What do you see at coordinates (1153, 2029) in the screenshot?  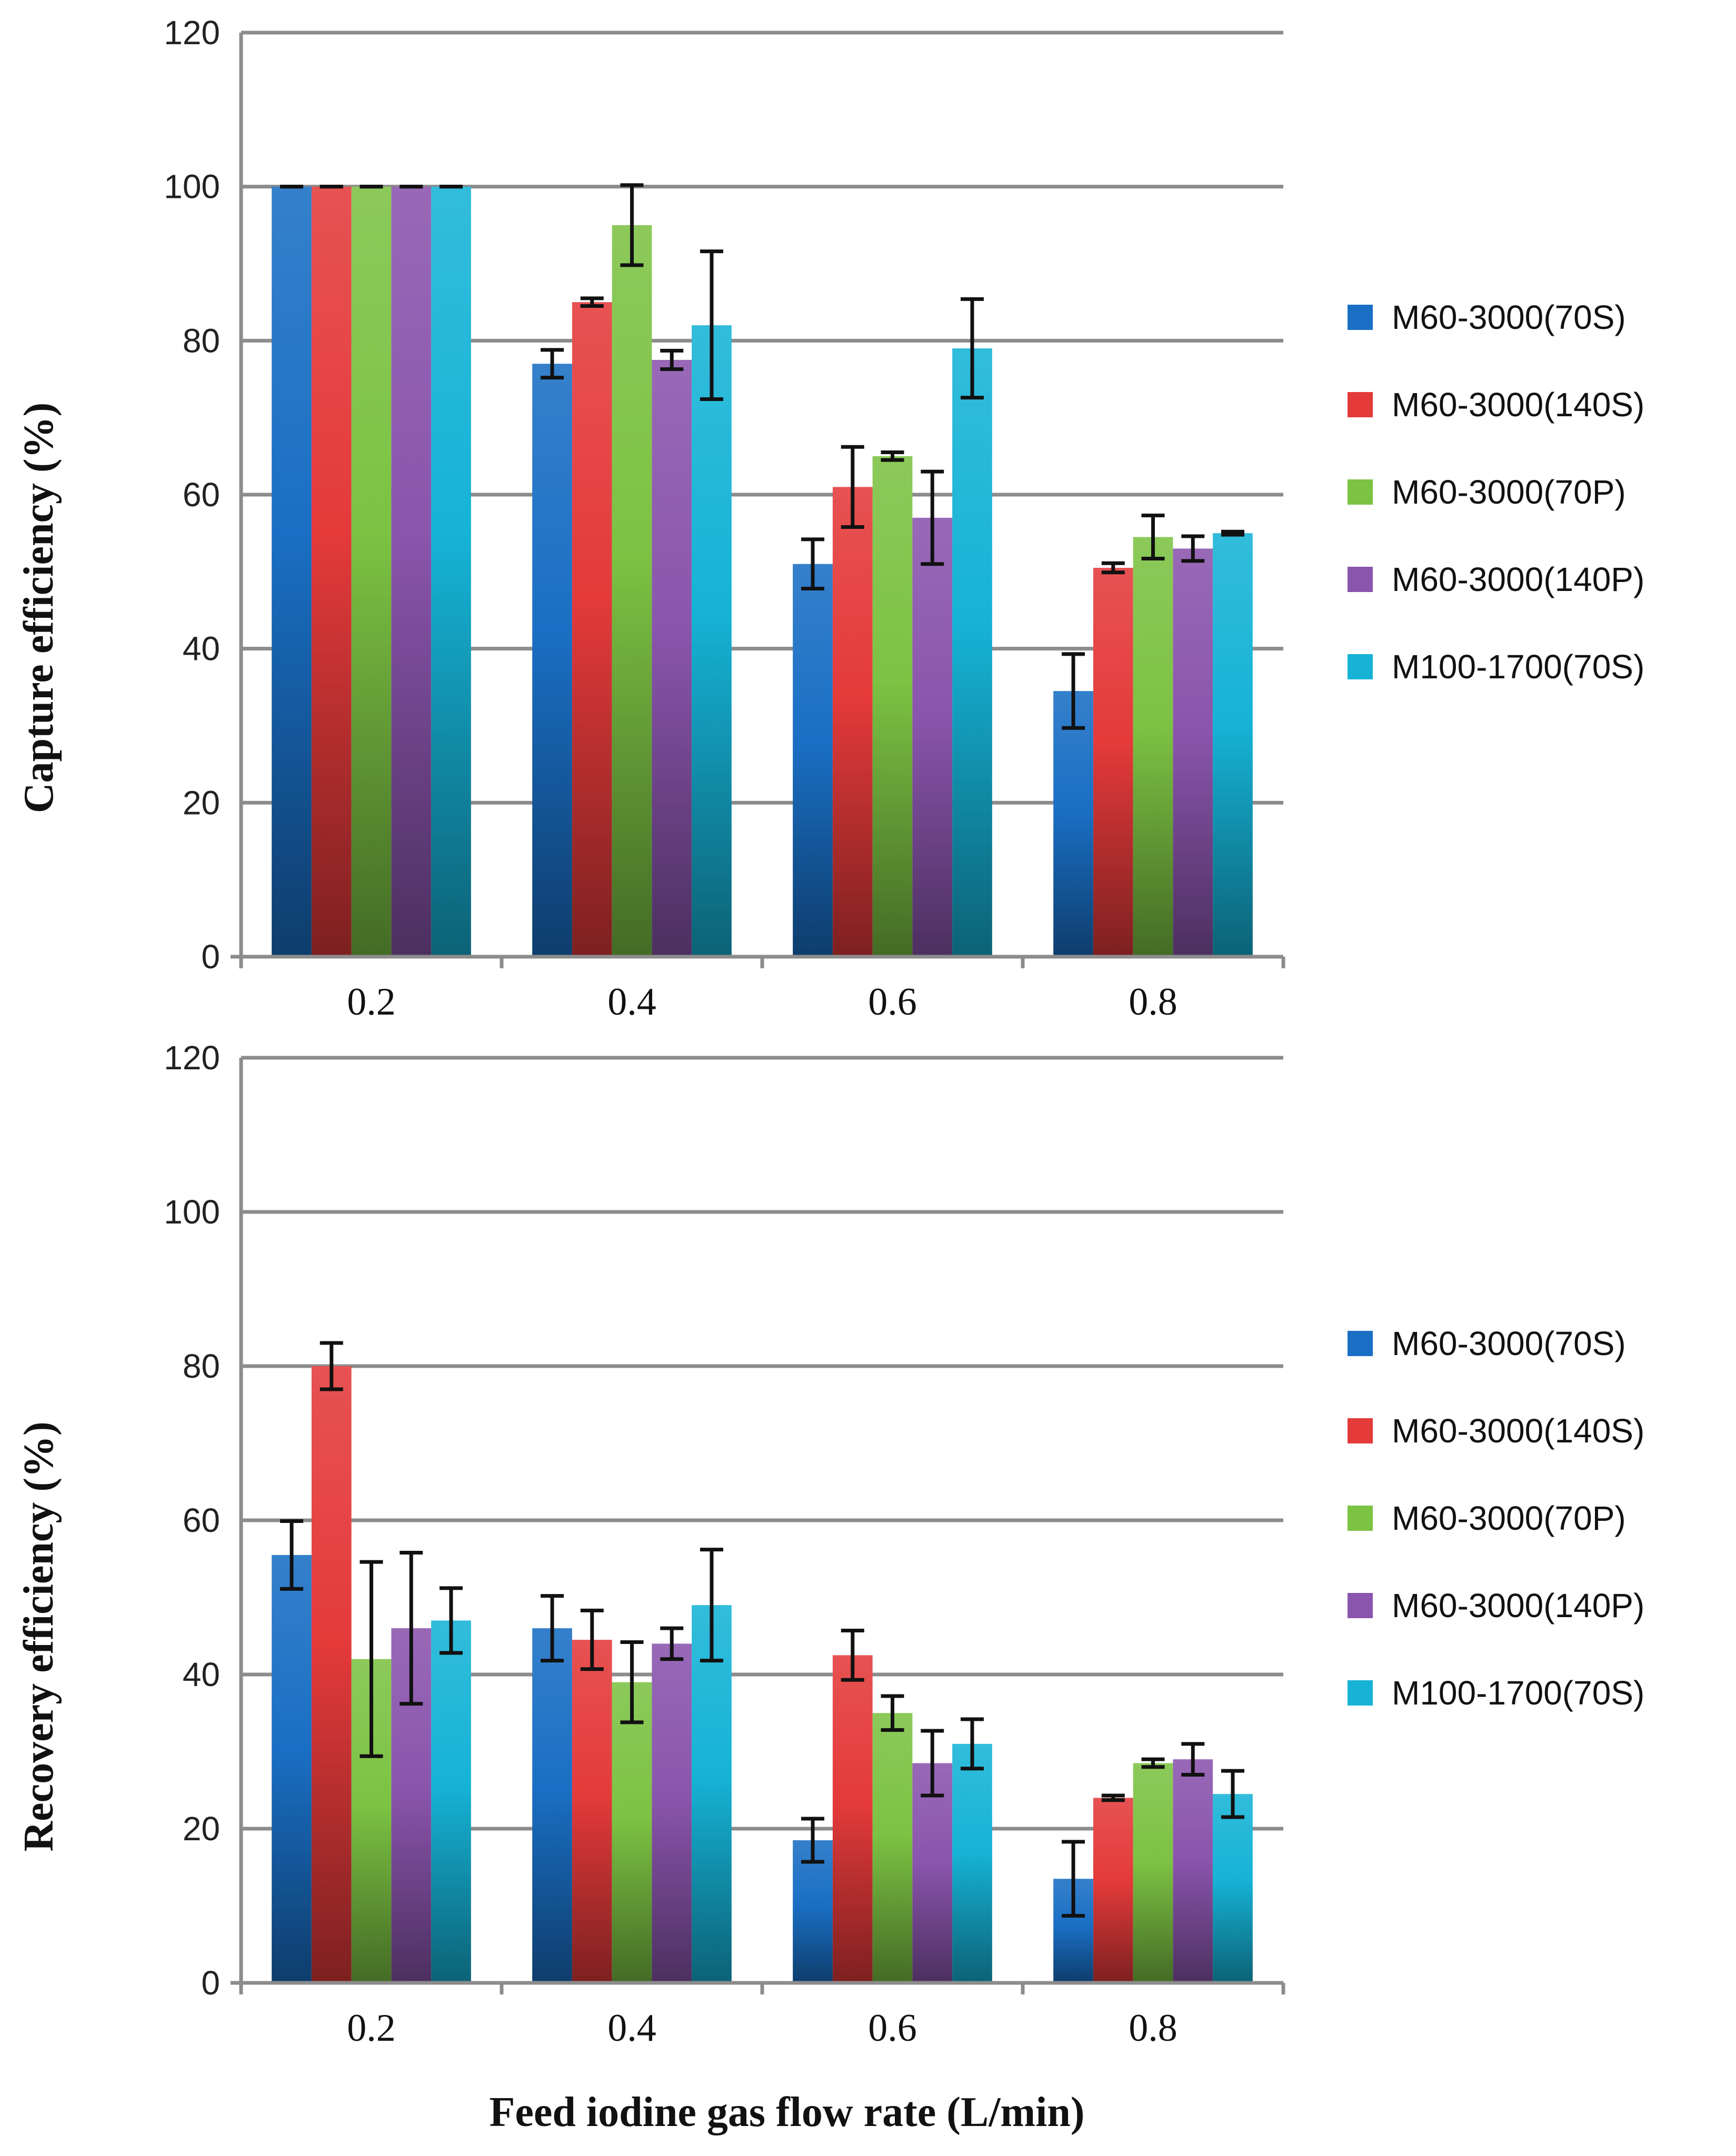 I see `recovery-x-tick-0-8: 0.8` at bounding box center [1153, 2029].